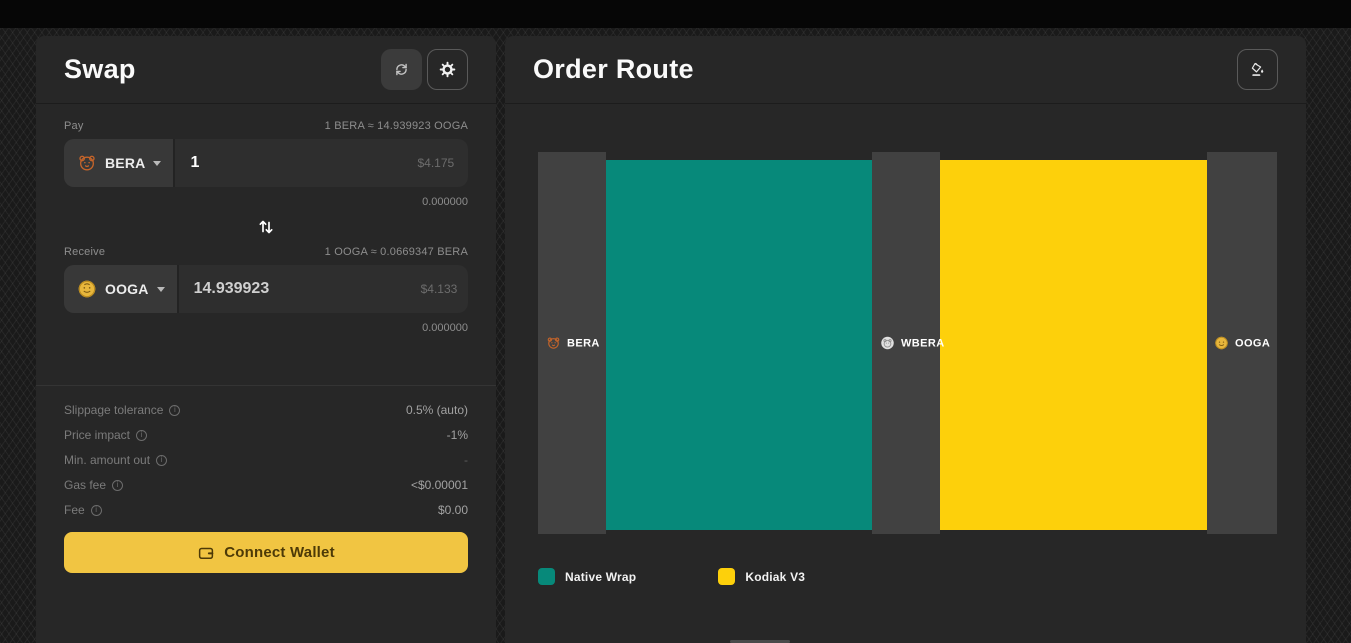 This screenshot has height=643, width=1351. I want to click on route-hop-native-wrap, so click(739, 345).